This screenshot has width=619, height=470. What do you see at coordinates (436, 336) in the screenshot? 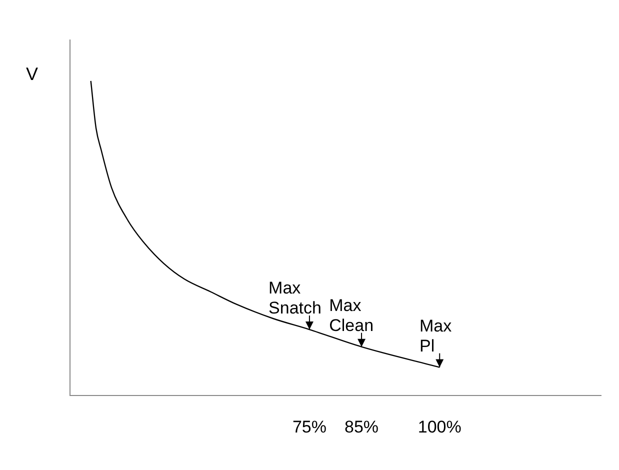
I see `annotation: Max Pl` at bounding box center [436, 336].